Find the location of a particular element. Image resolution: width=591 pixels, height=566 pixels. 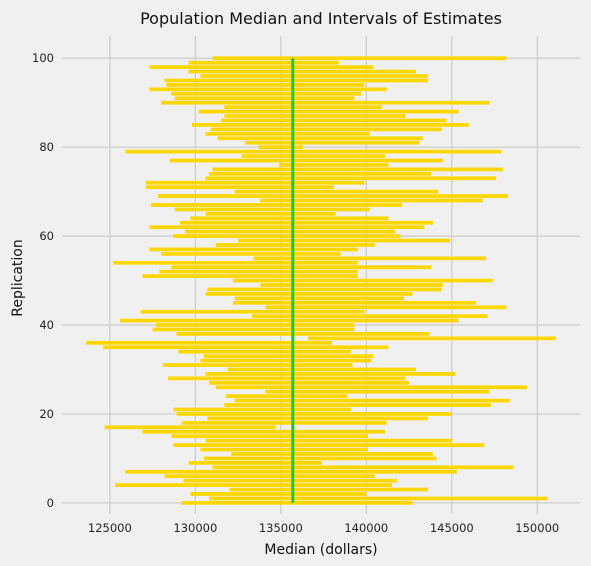

x-axis-label: Median (dollars) is located at coordinates (320, 550).